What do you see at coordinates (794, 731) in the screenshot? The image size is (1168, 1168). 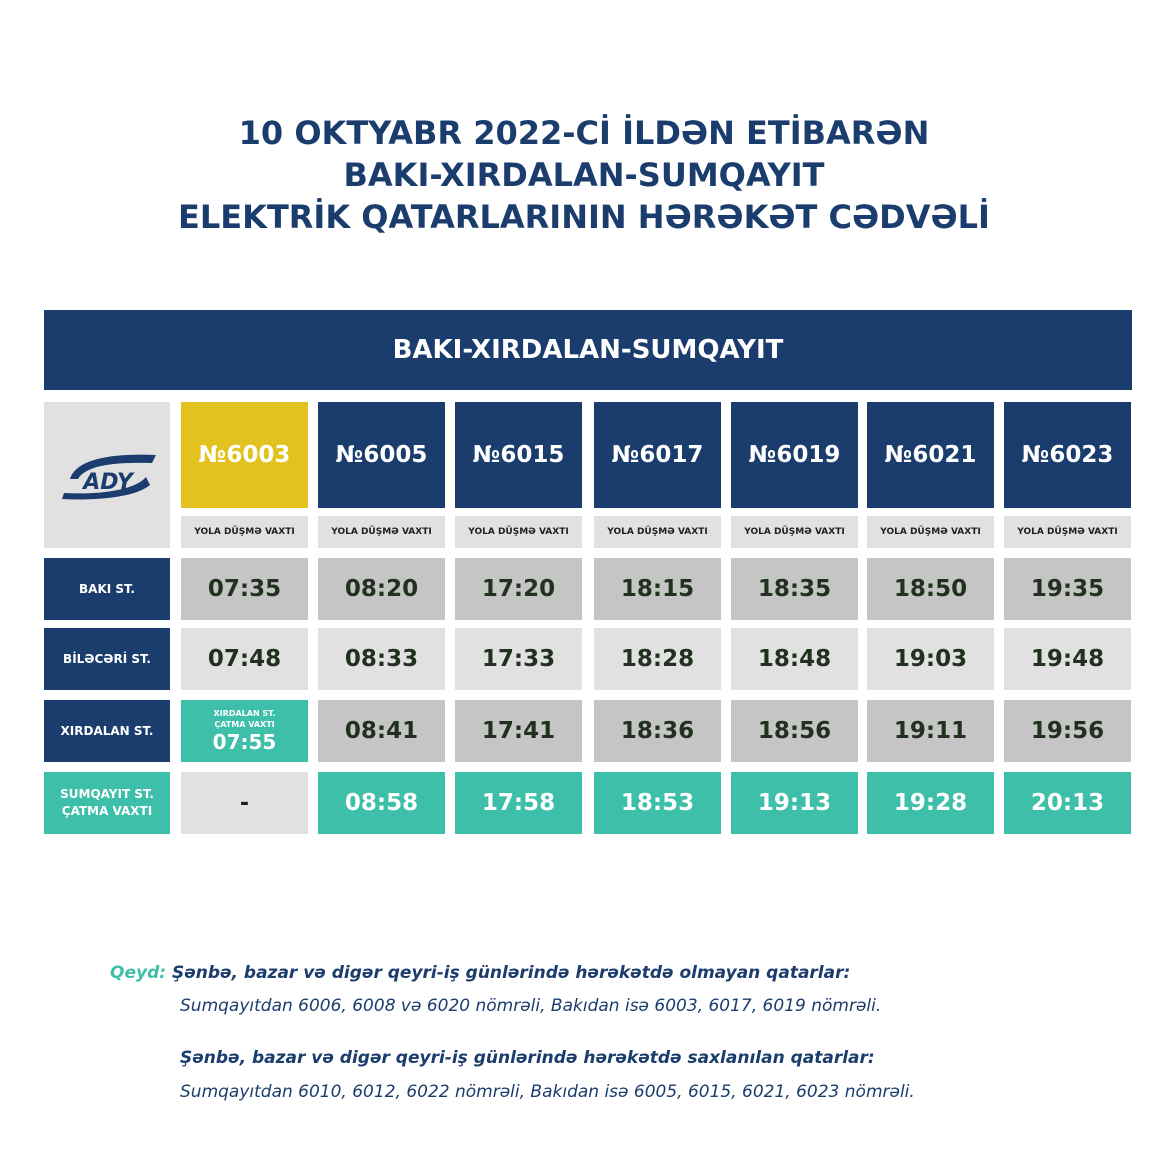 I see `time-cell: 18:56` at bounding box center [794, 731].